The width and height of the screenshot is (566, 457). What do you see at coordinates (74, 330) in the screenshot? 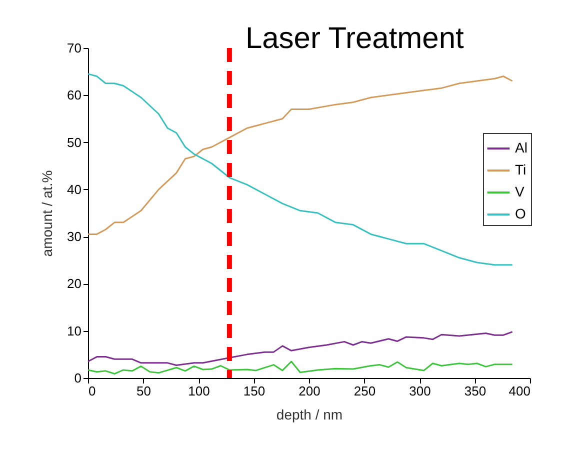
I see `y-tick-label: 10` at bounding box center [74, 330].